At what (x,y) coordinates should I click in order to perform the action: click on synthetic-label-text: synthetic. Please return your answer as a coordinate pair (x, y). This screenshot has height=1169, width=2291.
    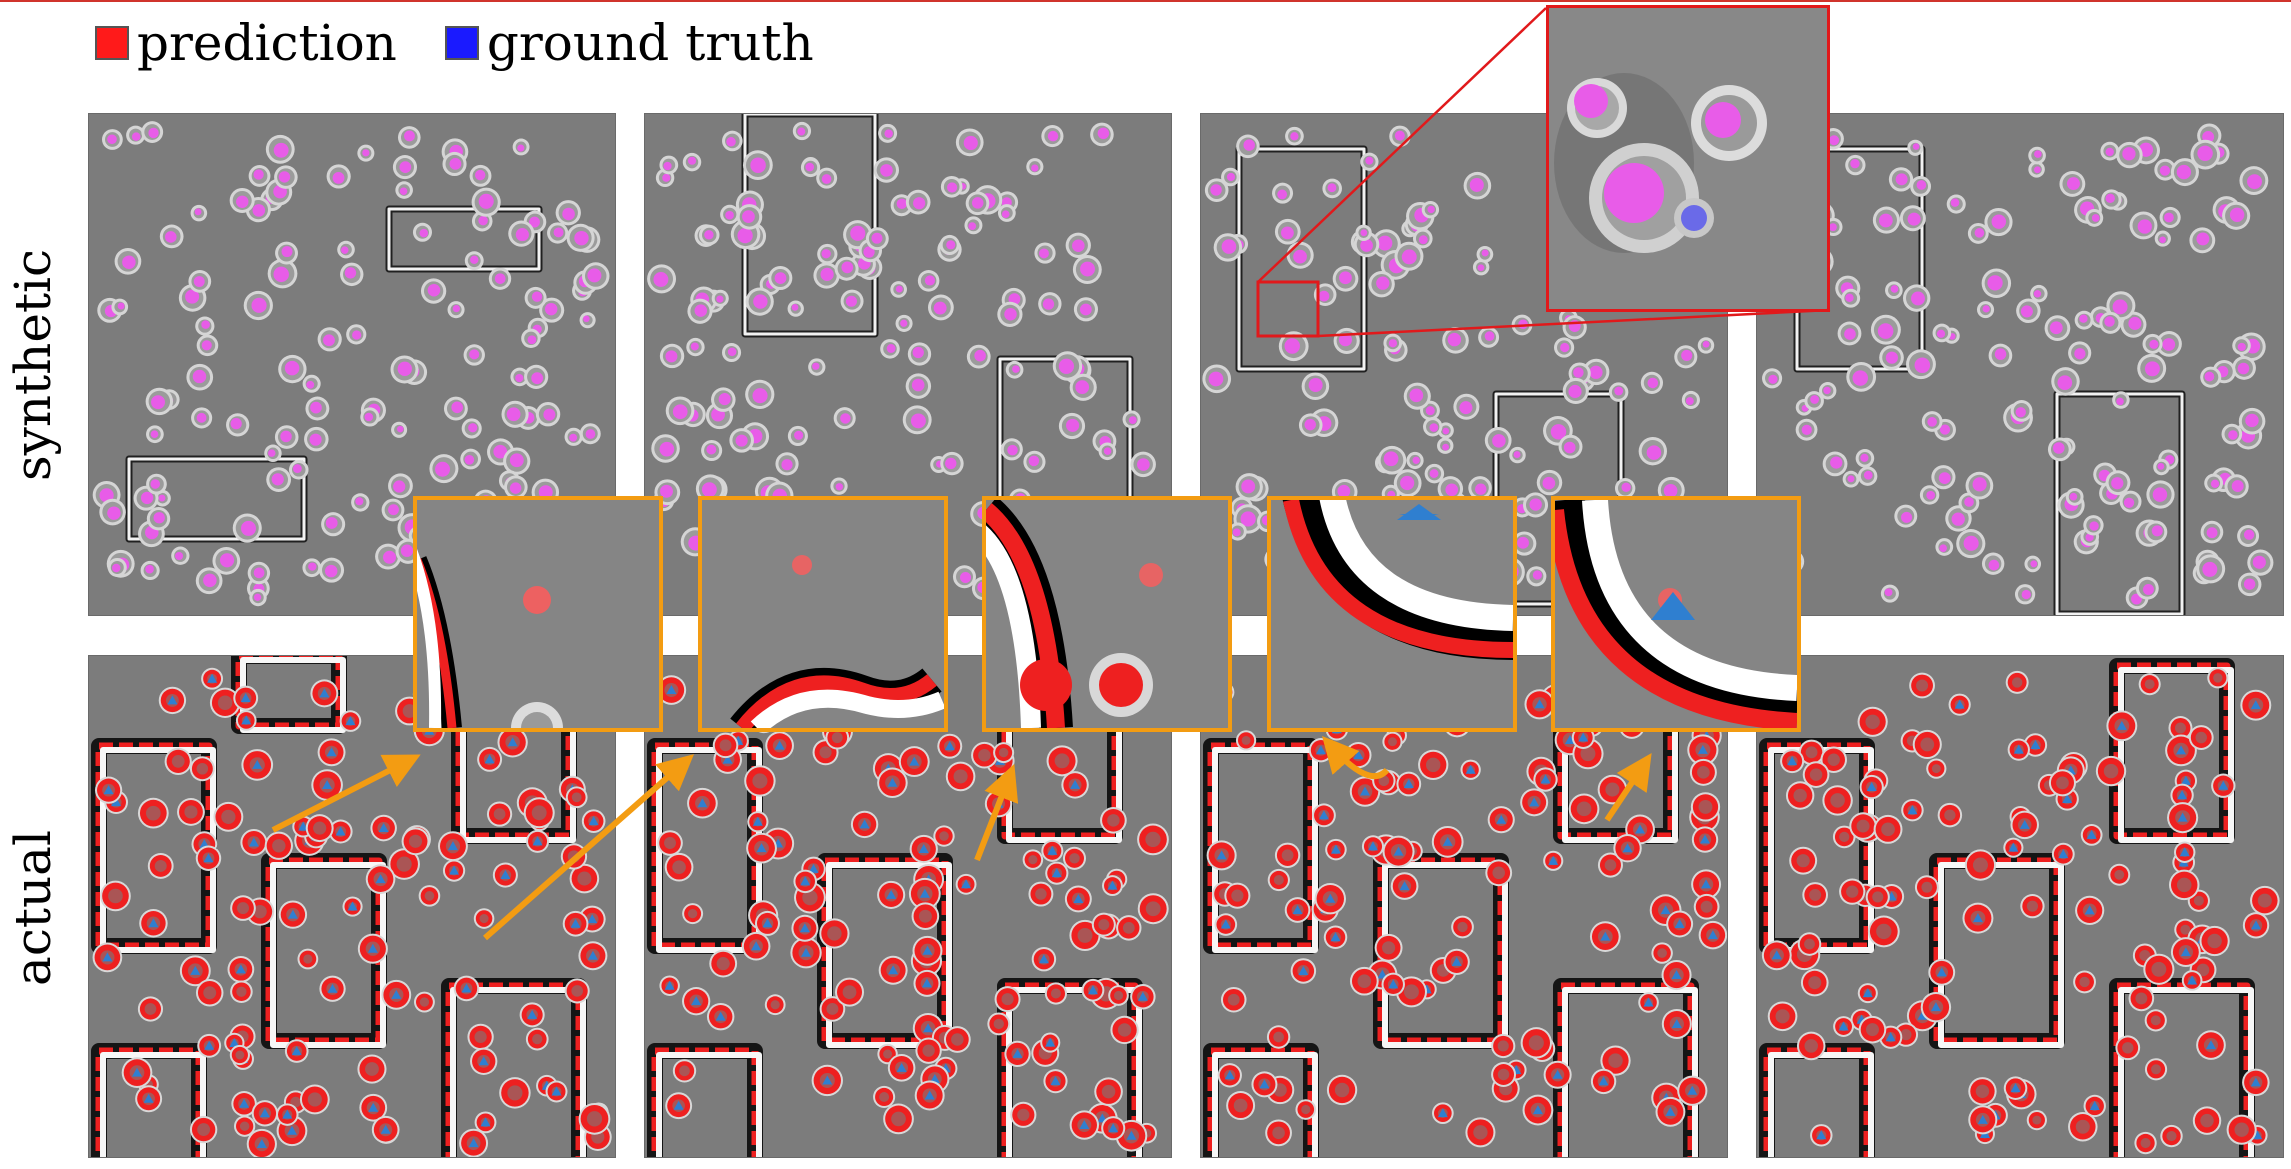
    Looking at the image, I should click on (33, 365).